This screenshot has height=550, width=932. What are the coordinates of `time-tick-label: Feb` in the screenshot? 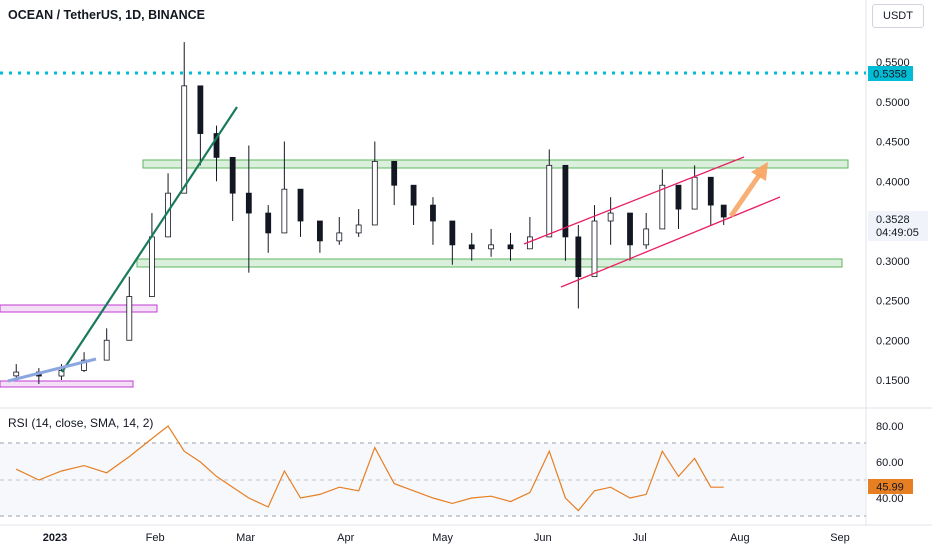 It's located at (155, 538).